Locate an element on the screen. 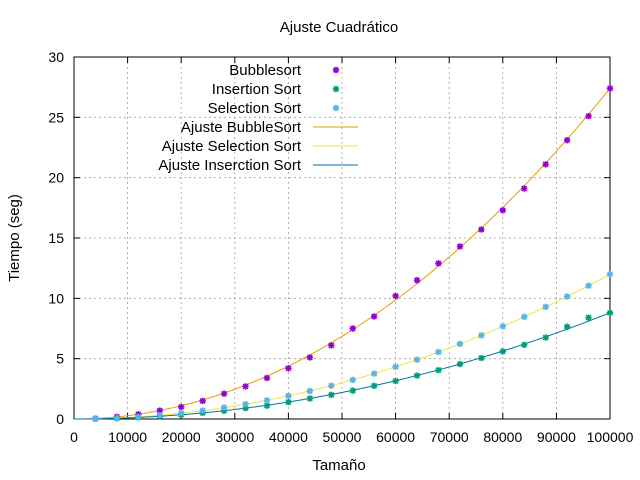 The height and width of the screenshot is (480, 640). y-tick-label: 0 is located at coordinates (60, 419).